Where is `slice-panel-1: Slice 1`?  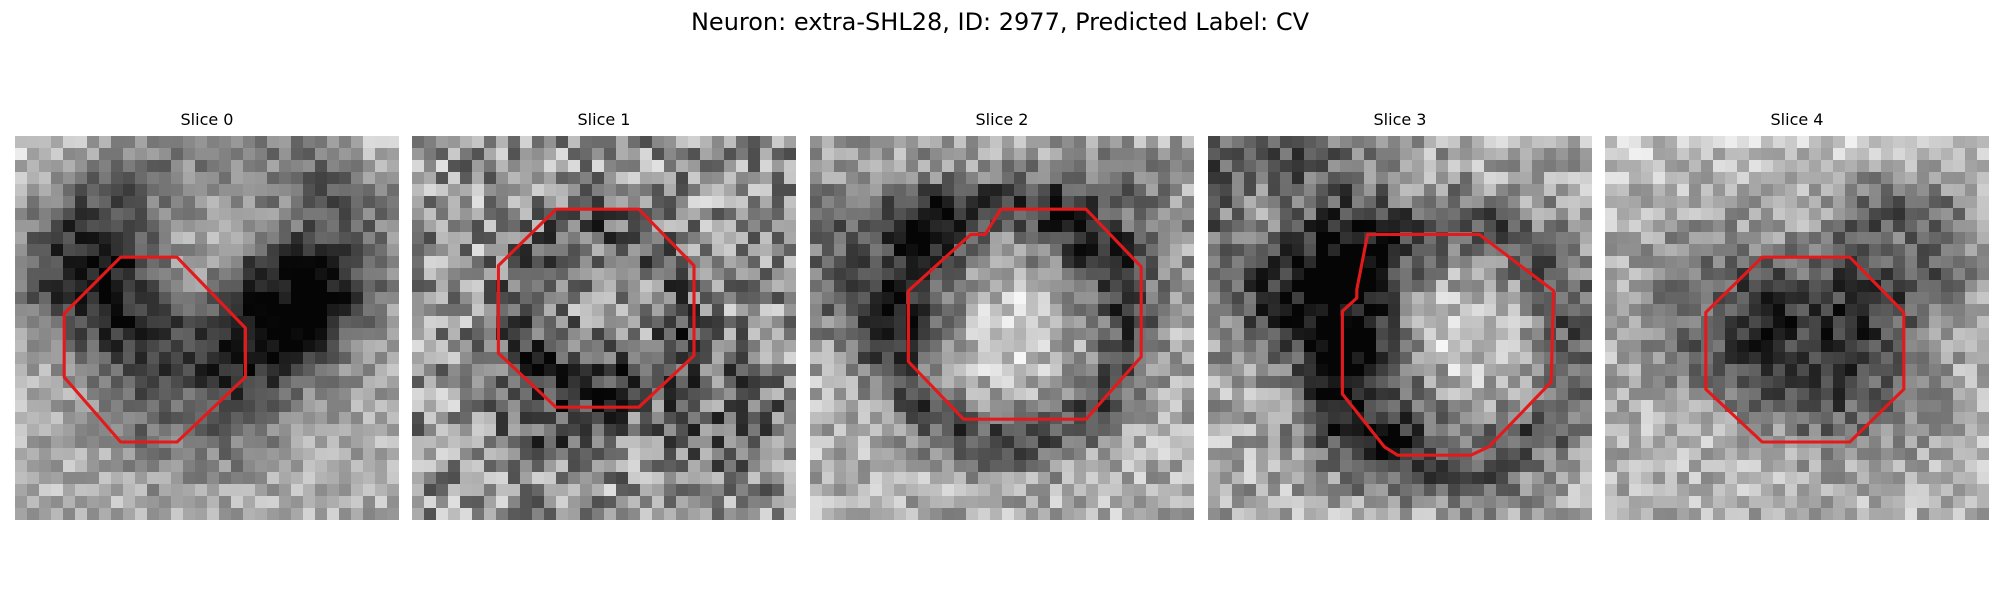
slice-panel-1: Slice 1 is located at coordinates (604, 314).